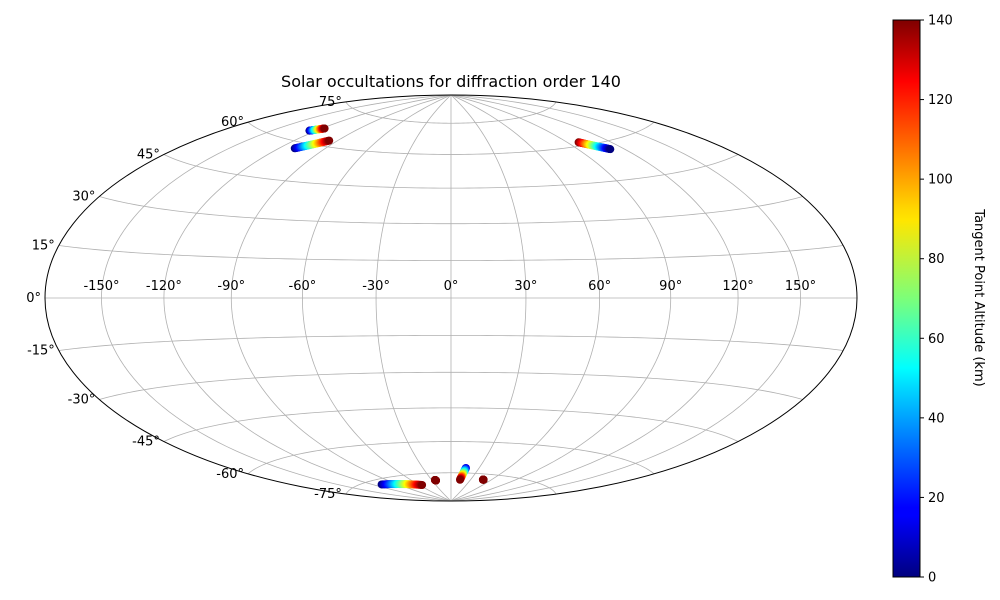  What do you see at coordinates (43, 246) in the screenshot?
I see `latitude-tick-label: 15°` at bounding box center [43, 246].